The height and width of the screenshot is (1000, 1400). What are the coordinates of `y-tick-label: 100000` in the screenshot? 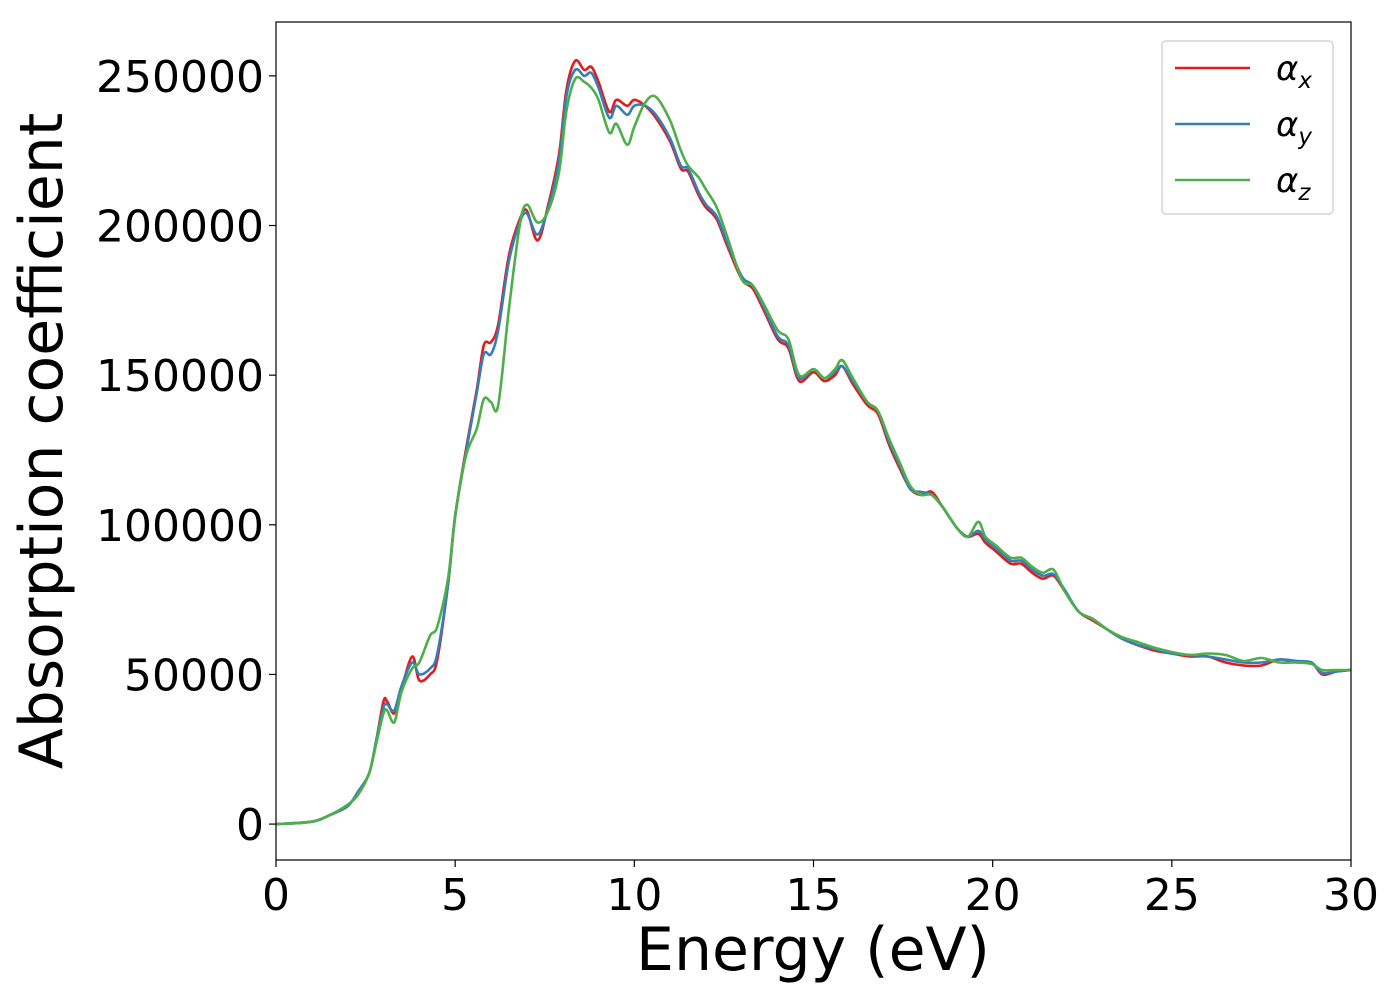 It's located at (180, 526).